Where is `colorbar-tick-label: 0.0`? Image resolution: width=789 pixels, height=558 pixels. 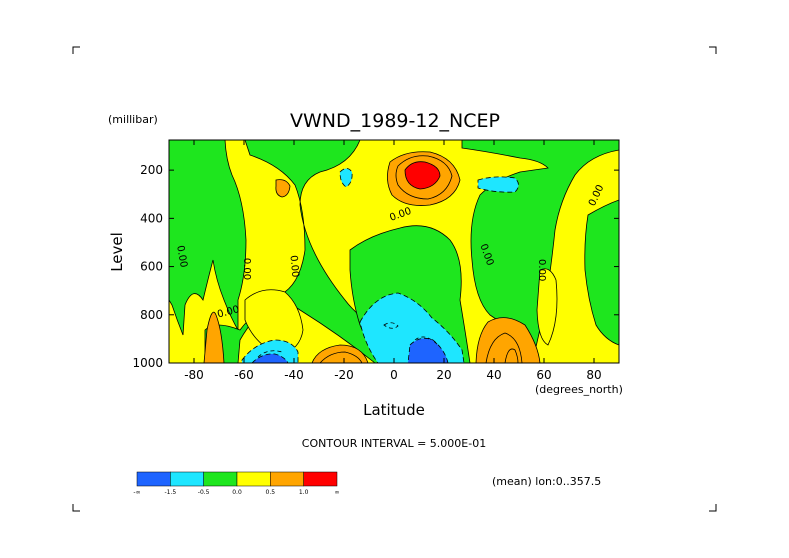 colorbar-tick-label: 0.0 is located at coordinates (237, 492).